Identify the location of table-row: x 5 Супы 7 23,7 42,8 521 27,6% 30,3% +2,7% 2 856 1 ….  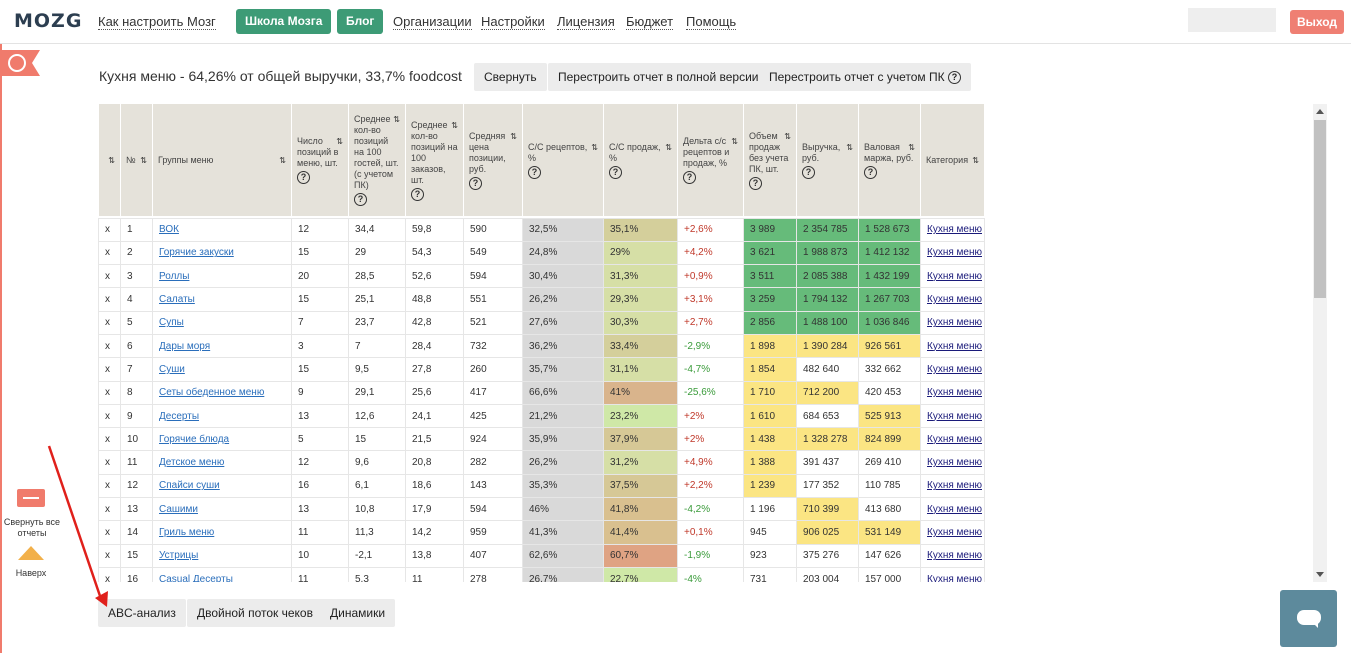
(541, 322).